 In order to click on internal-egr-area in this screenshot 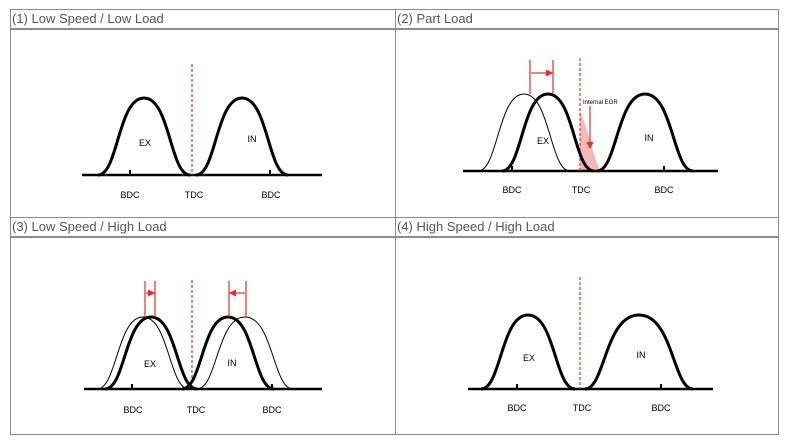, I will do `click(590, 140)`.